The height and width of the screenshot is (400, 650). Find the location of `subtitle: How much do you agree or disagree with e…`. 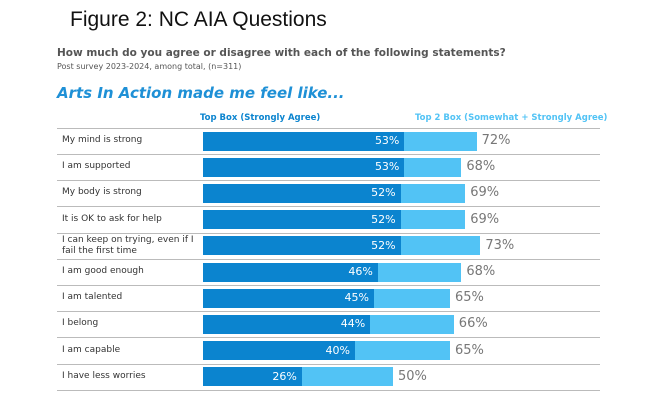

subtitle: How much do you agree or disagree with e… is located at coordinates (281, 53).